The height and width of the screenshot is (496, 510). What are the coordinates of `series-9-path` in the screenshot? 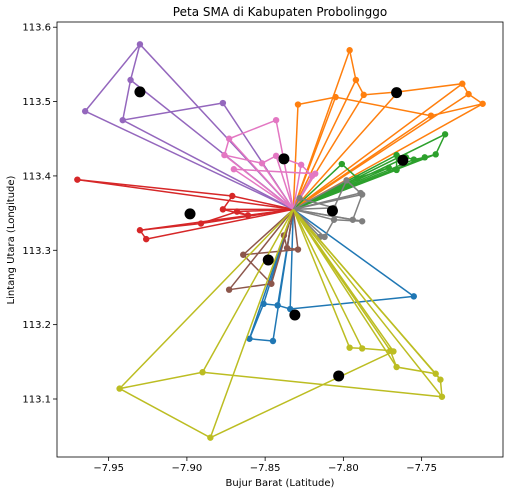 It's located at (280, 392).